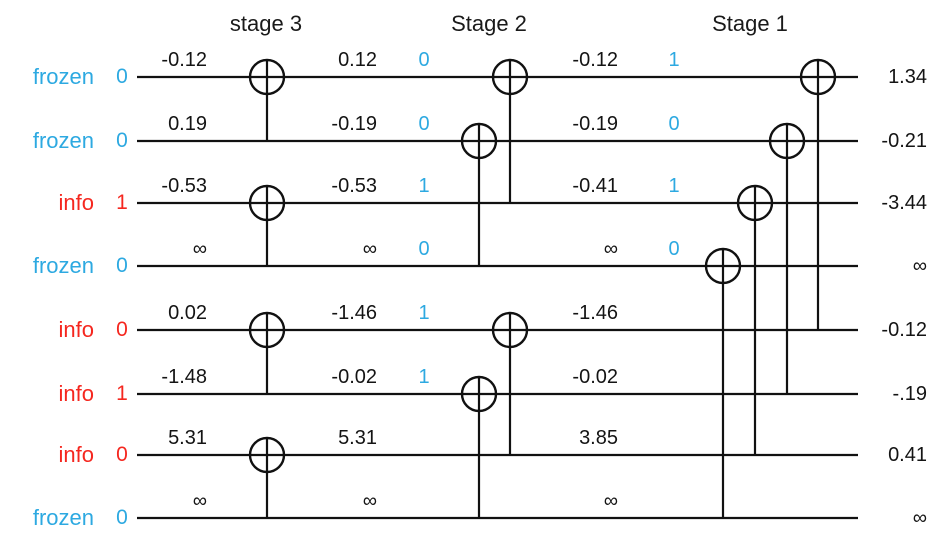  I want to click on row-8-input-bit: 0, so click(122, 517).